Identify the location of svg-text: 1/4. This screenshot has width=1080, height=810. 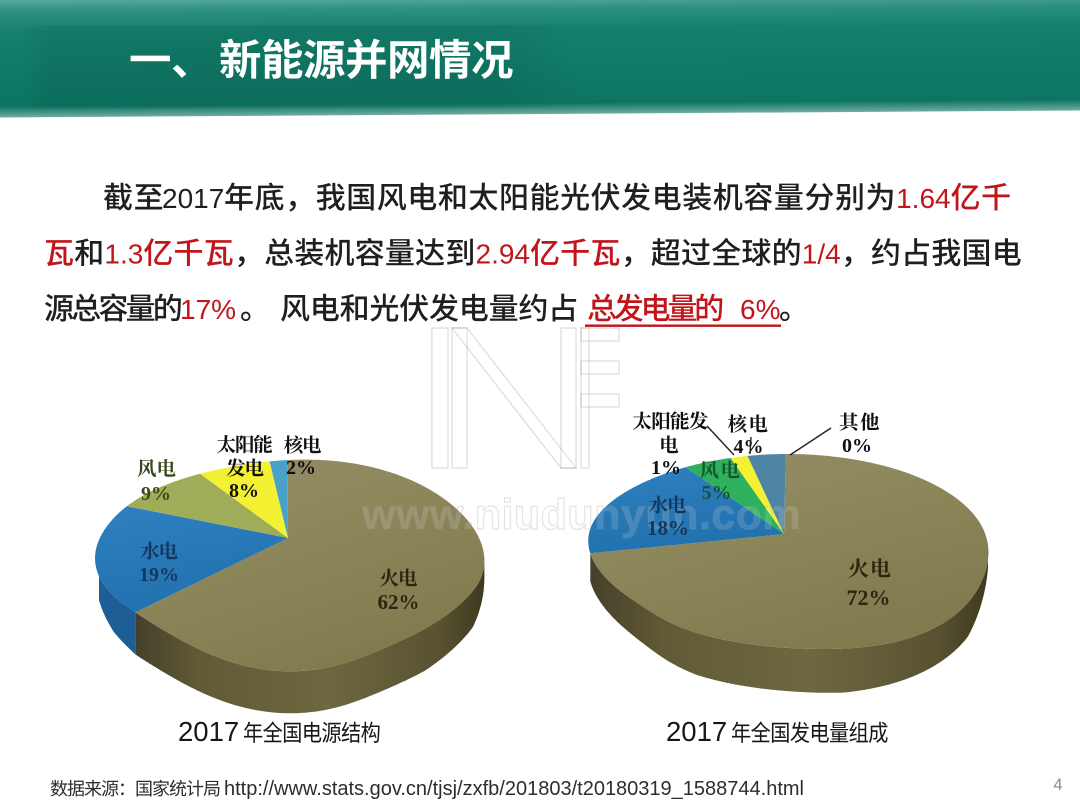
(821, 254).